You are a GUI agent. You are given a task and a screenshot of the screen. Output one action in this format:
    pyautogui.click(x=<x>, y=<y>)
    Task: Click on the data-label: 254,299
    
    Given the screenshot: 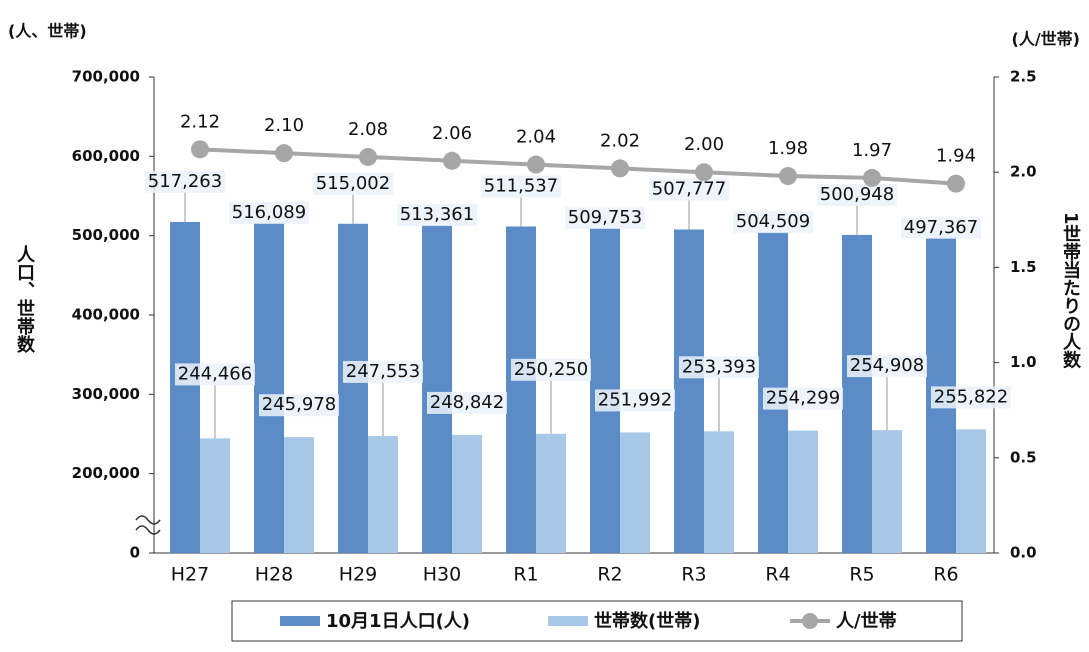 What is the action you would take?
    pyautogui.click(x=803, y=398)
    